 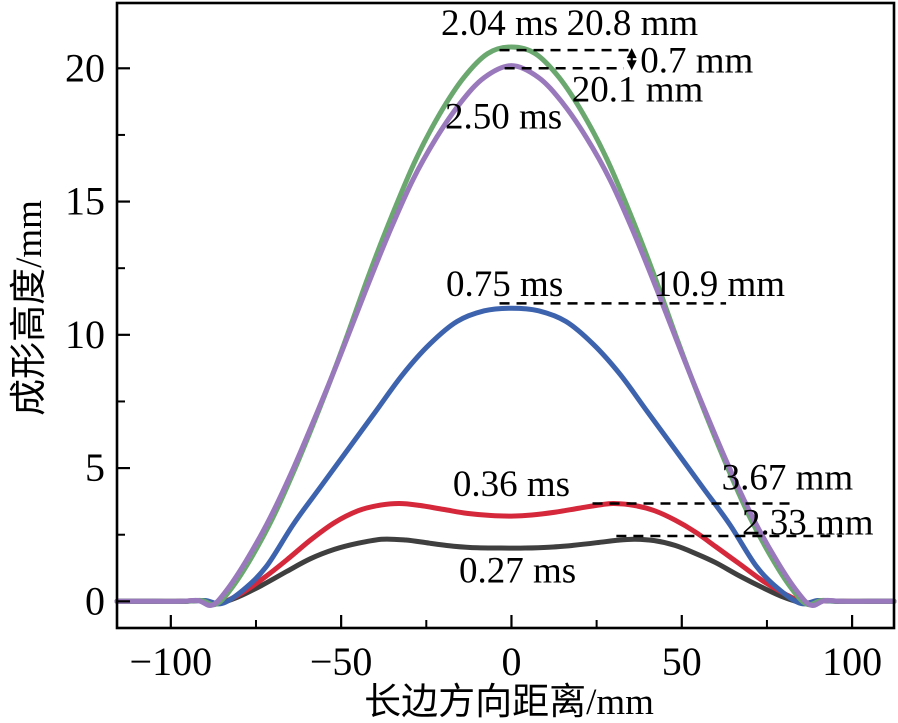 What do you see at coordinates (85, 334) in the screenshot?
I see `y-tick-label: 10` at bounding box center [85, 334].